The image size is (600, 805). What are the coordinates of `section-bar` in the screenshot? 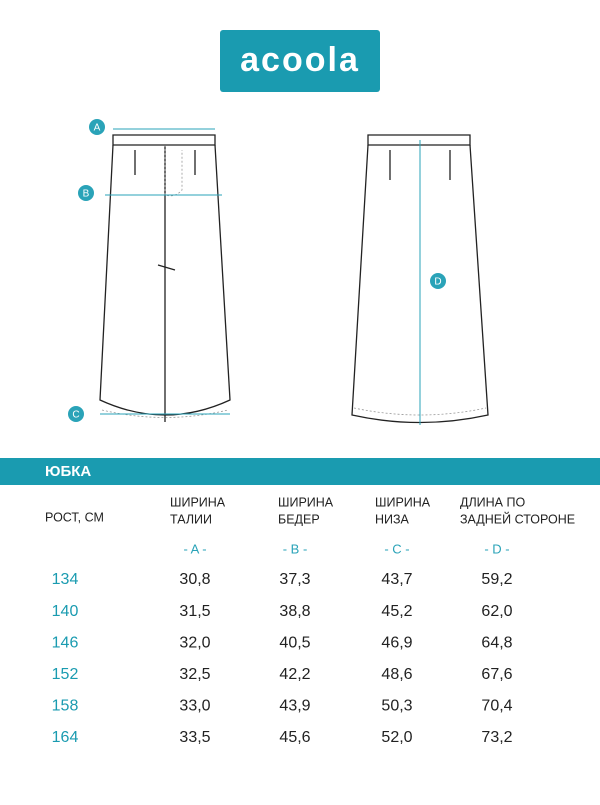 It's located at (300, 471).